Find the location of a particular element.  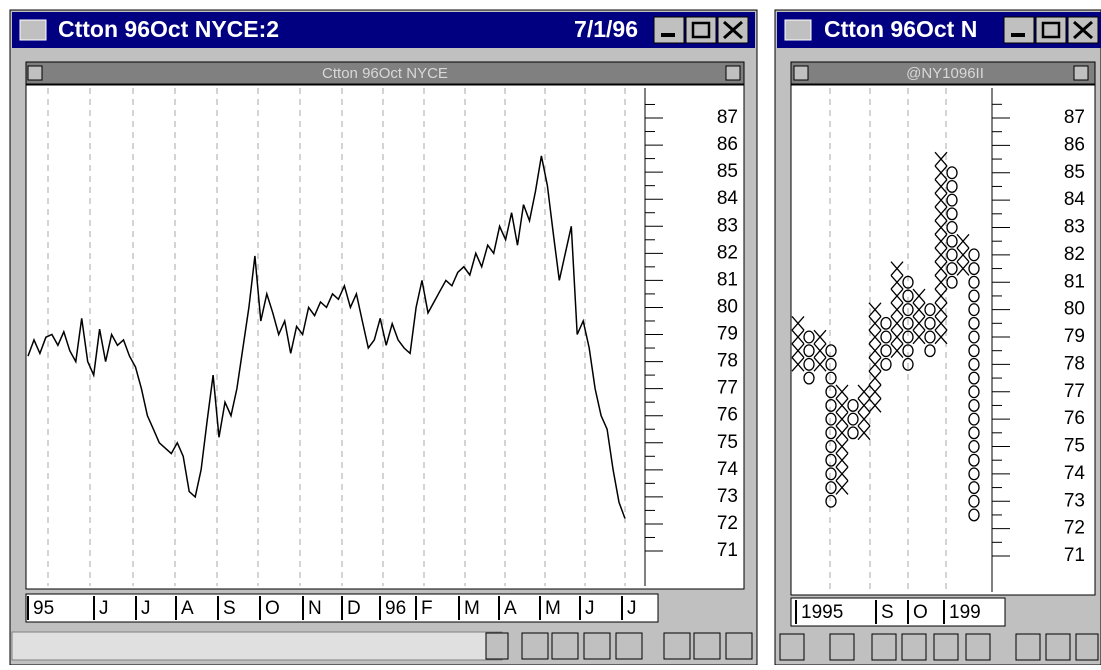

right-toolbar is located at coordinates (939, 647).